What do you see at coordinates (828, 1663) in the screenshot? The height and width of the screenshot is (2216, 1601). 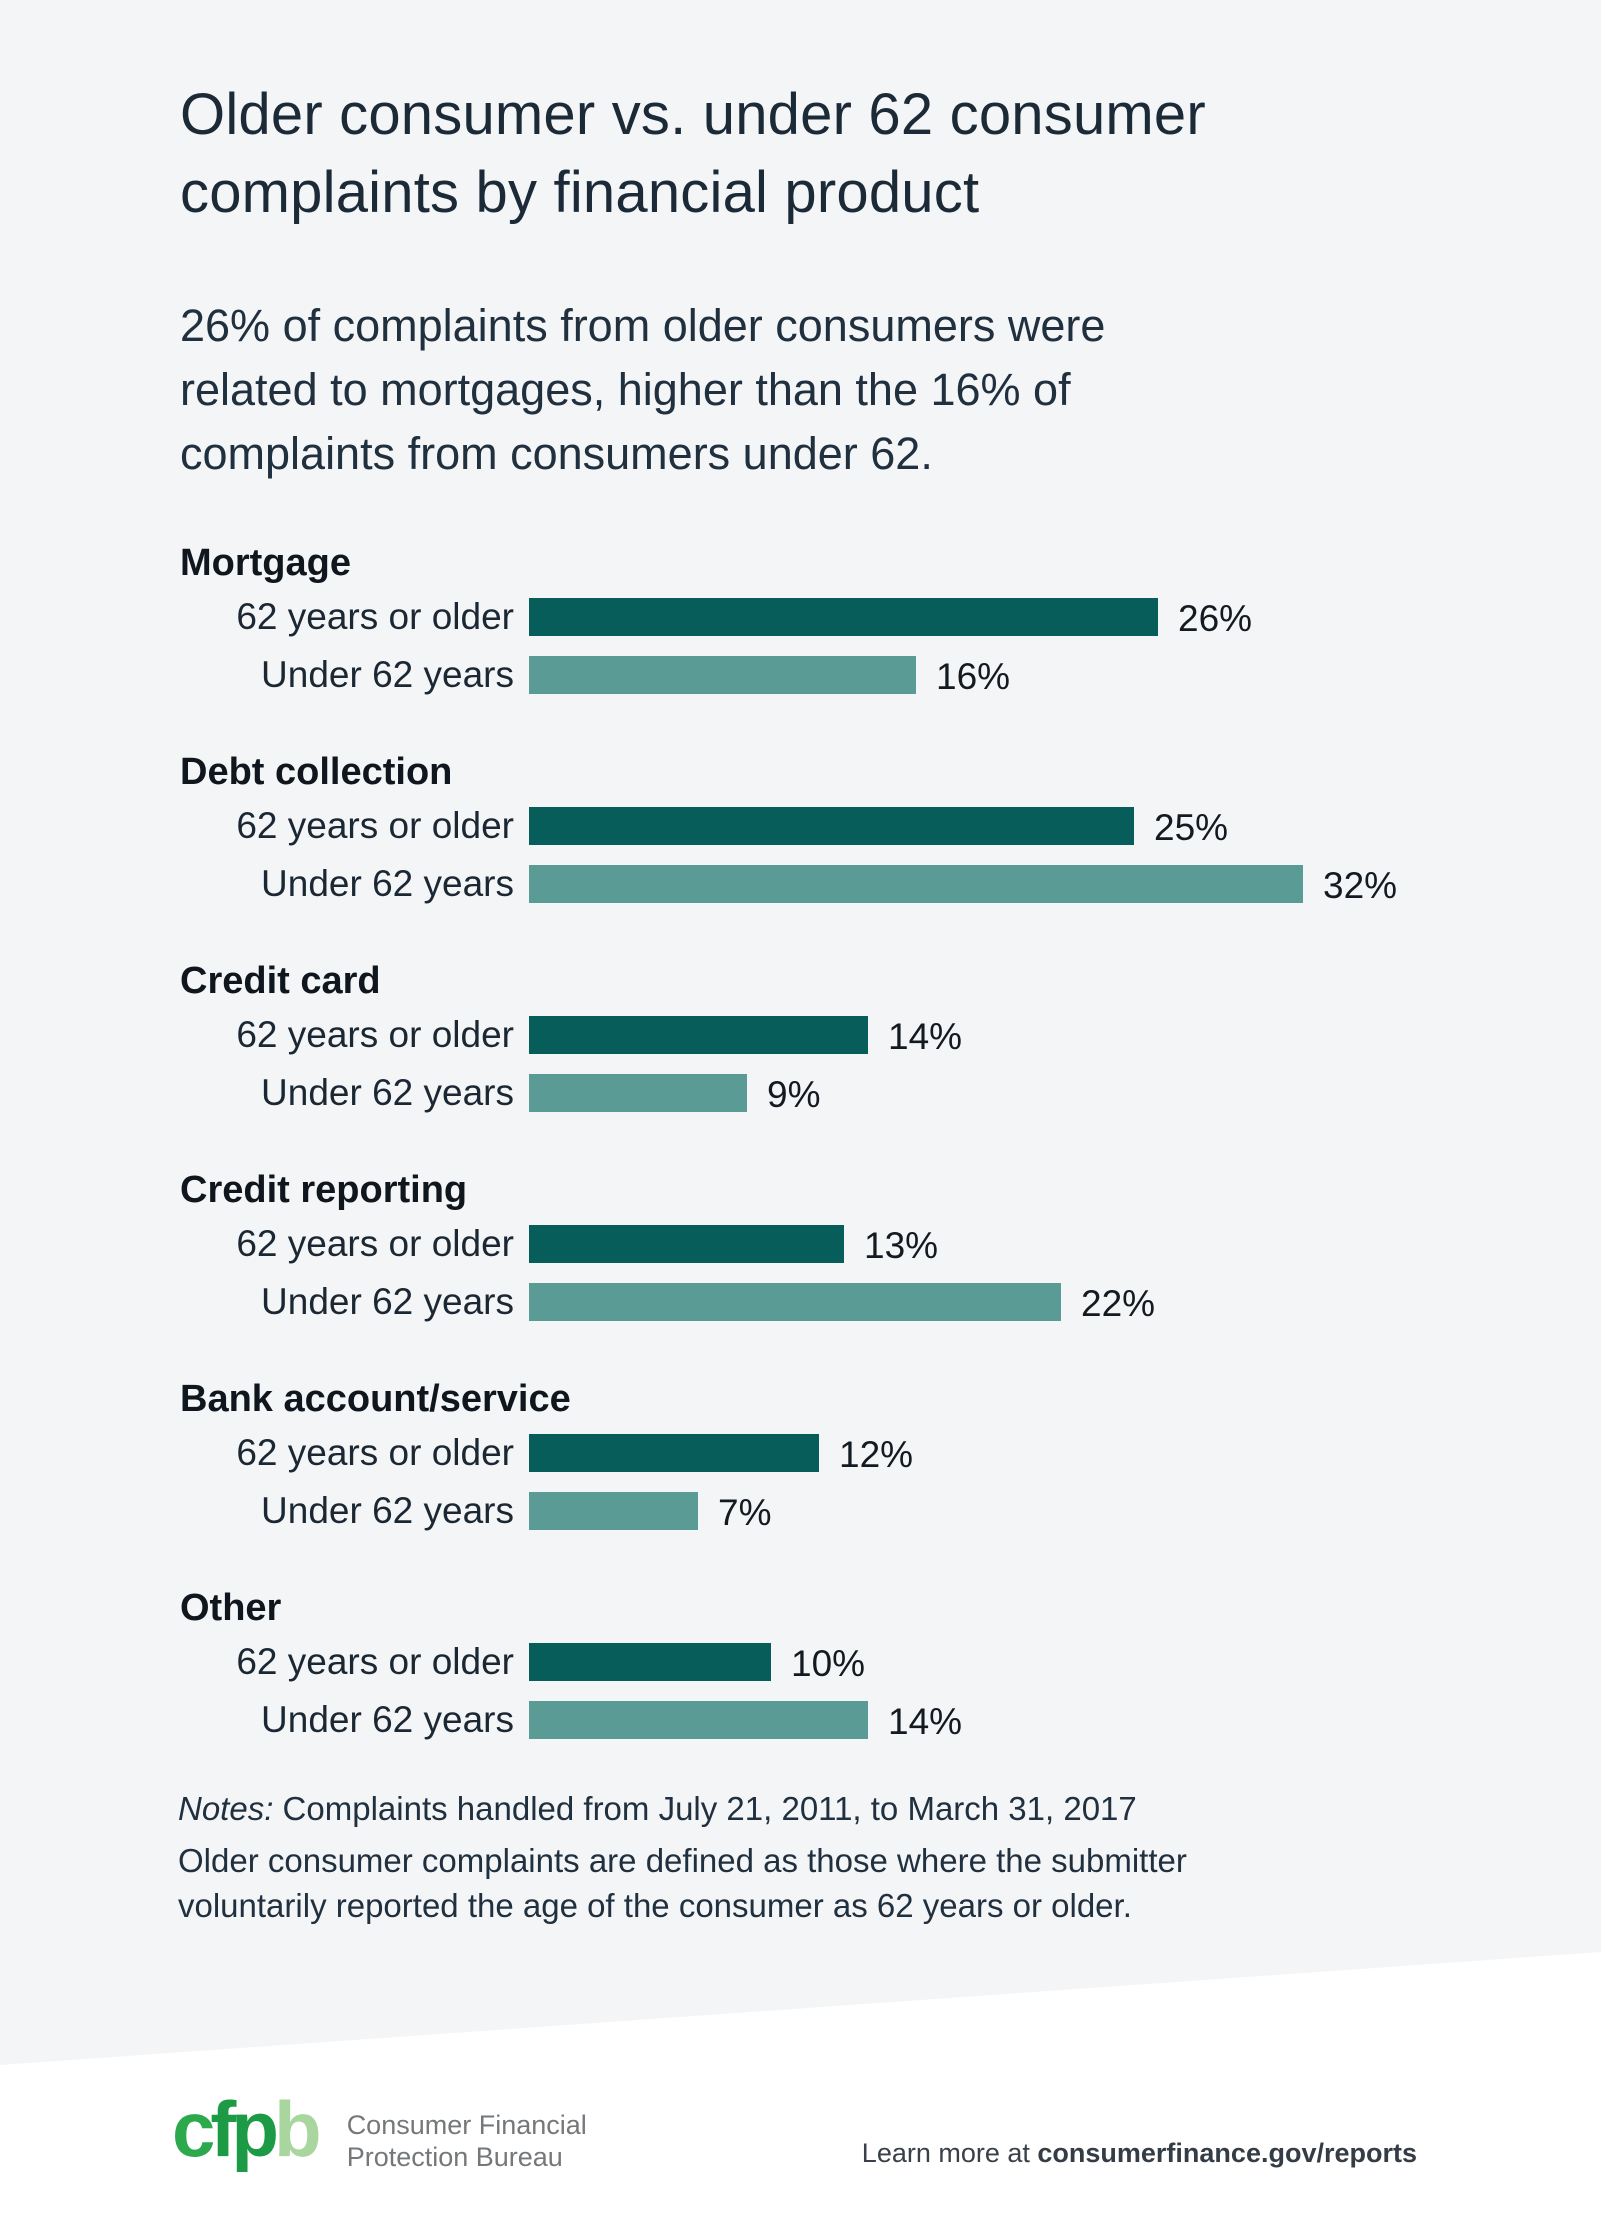 I see `bar-value-label: 10%` at bounding box center [828, 1663].